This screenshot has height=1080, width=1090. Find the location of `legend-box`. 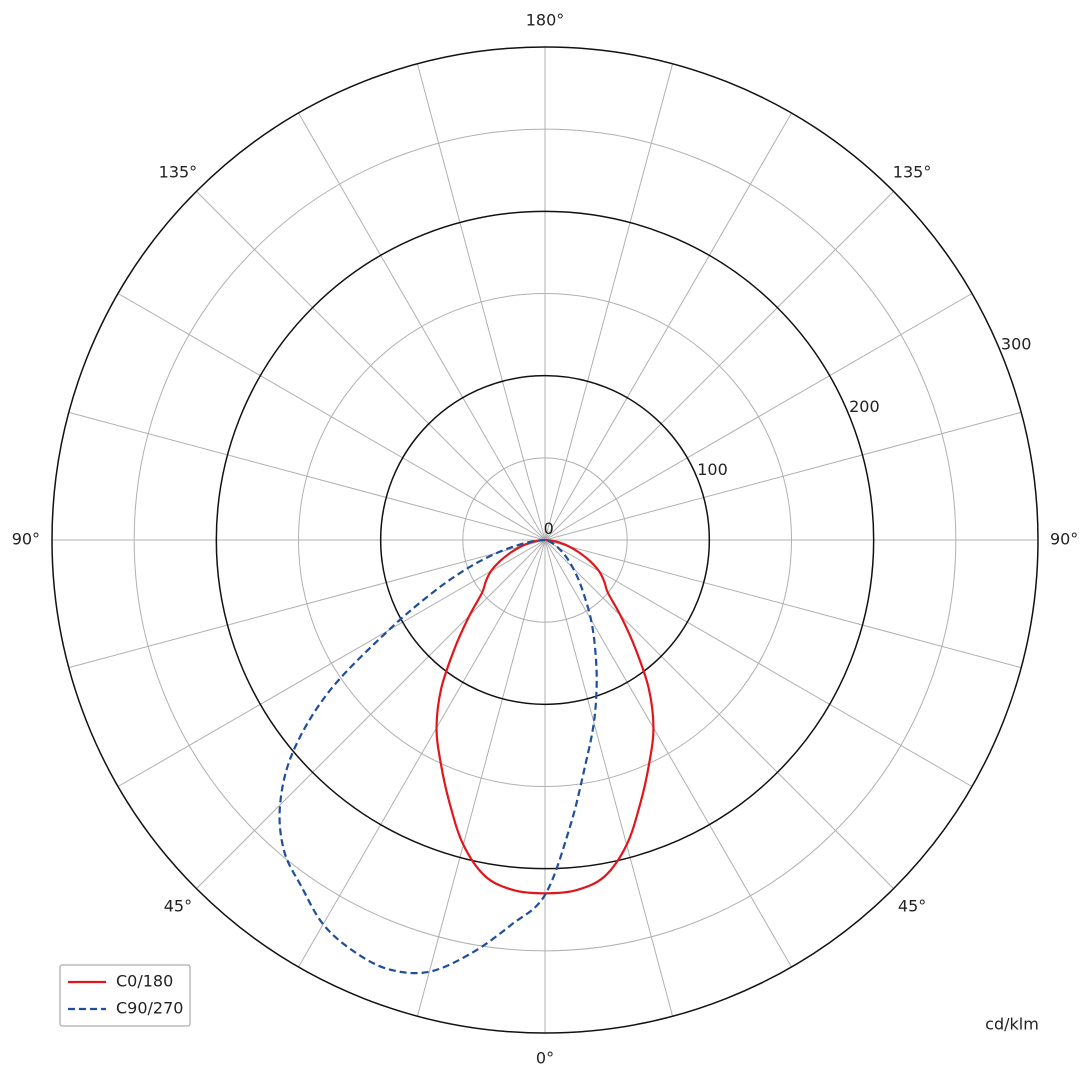

legend-box is located at coordinates (125, 995).